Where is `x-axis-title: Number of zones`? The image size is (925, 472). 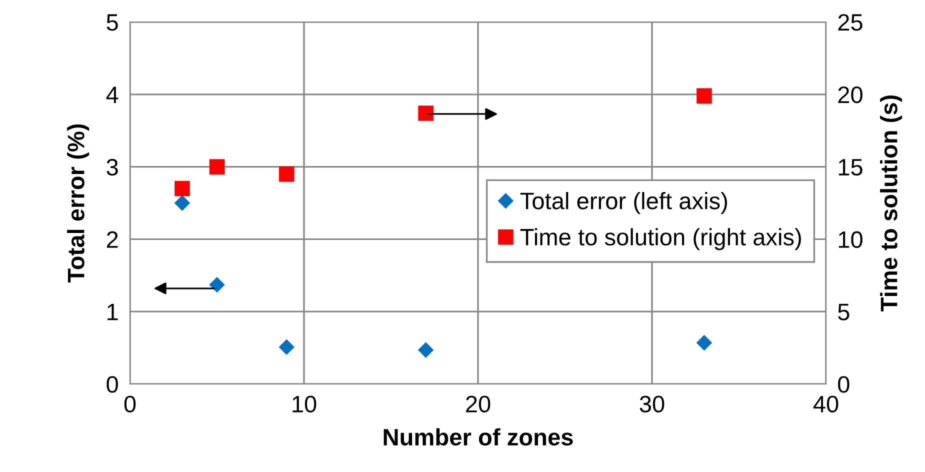
x-axis-title: Number of zones is located at coordinates (478, 437).